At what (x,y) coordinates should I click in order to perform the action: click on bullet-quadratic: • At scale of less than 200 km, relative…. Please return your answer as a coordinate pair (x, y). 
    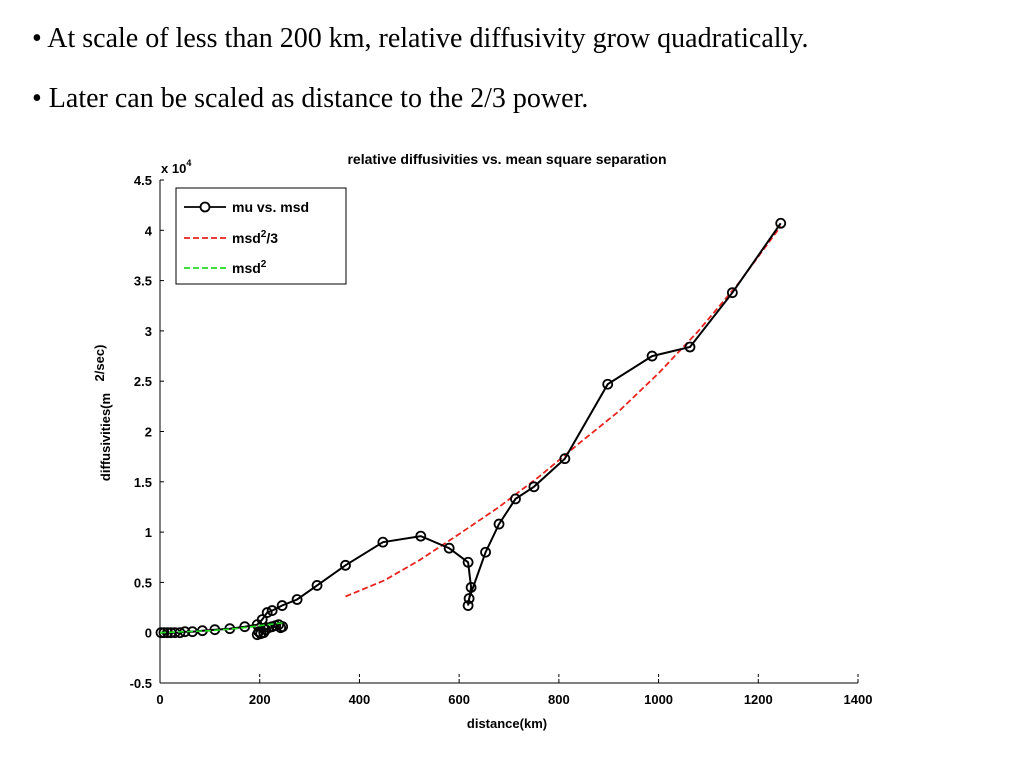
    Looking at the image, I should click on (420, 38).